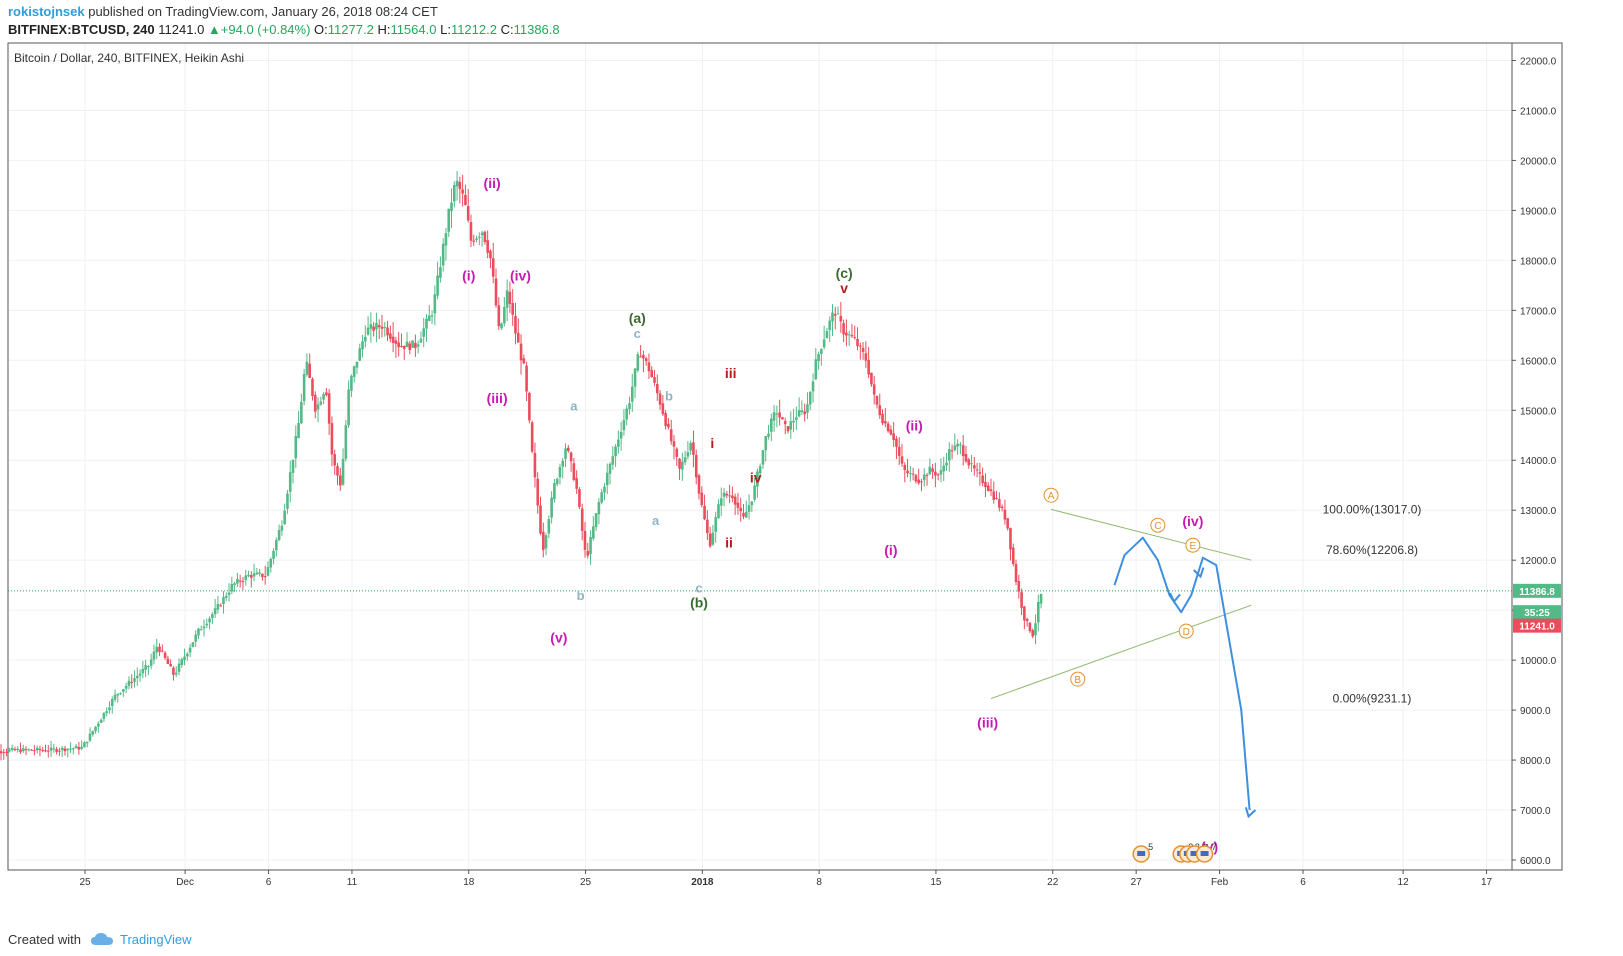 Image resolution: width=1623 pixels, height=956 pixels. Describe the element at coordinates (352, 882) in the screenshot. I see `x-tick-label: 11` at that location.